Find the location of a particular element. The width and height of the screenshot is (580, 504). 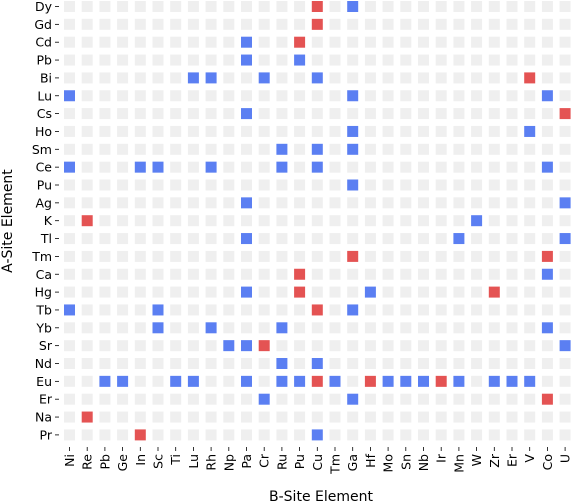

cell-Er-Ga-blue is located at coordinates (353, 399).